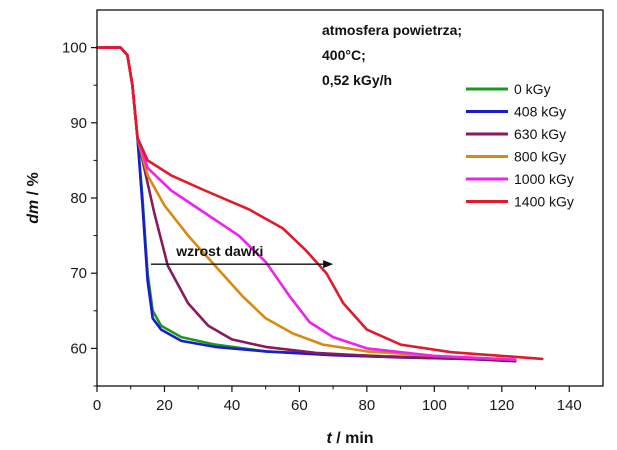  I want to click on conditions-annotation: atmosfera powietrza; 400°C; 0,52 kGy/h, so click(392, 55).